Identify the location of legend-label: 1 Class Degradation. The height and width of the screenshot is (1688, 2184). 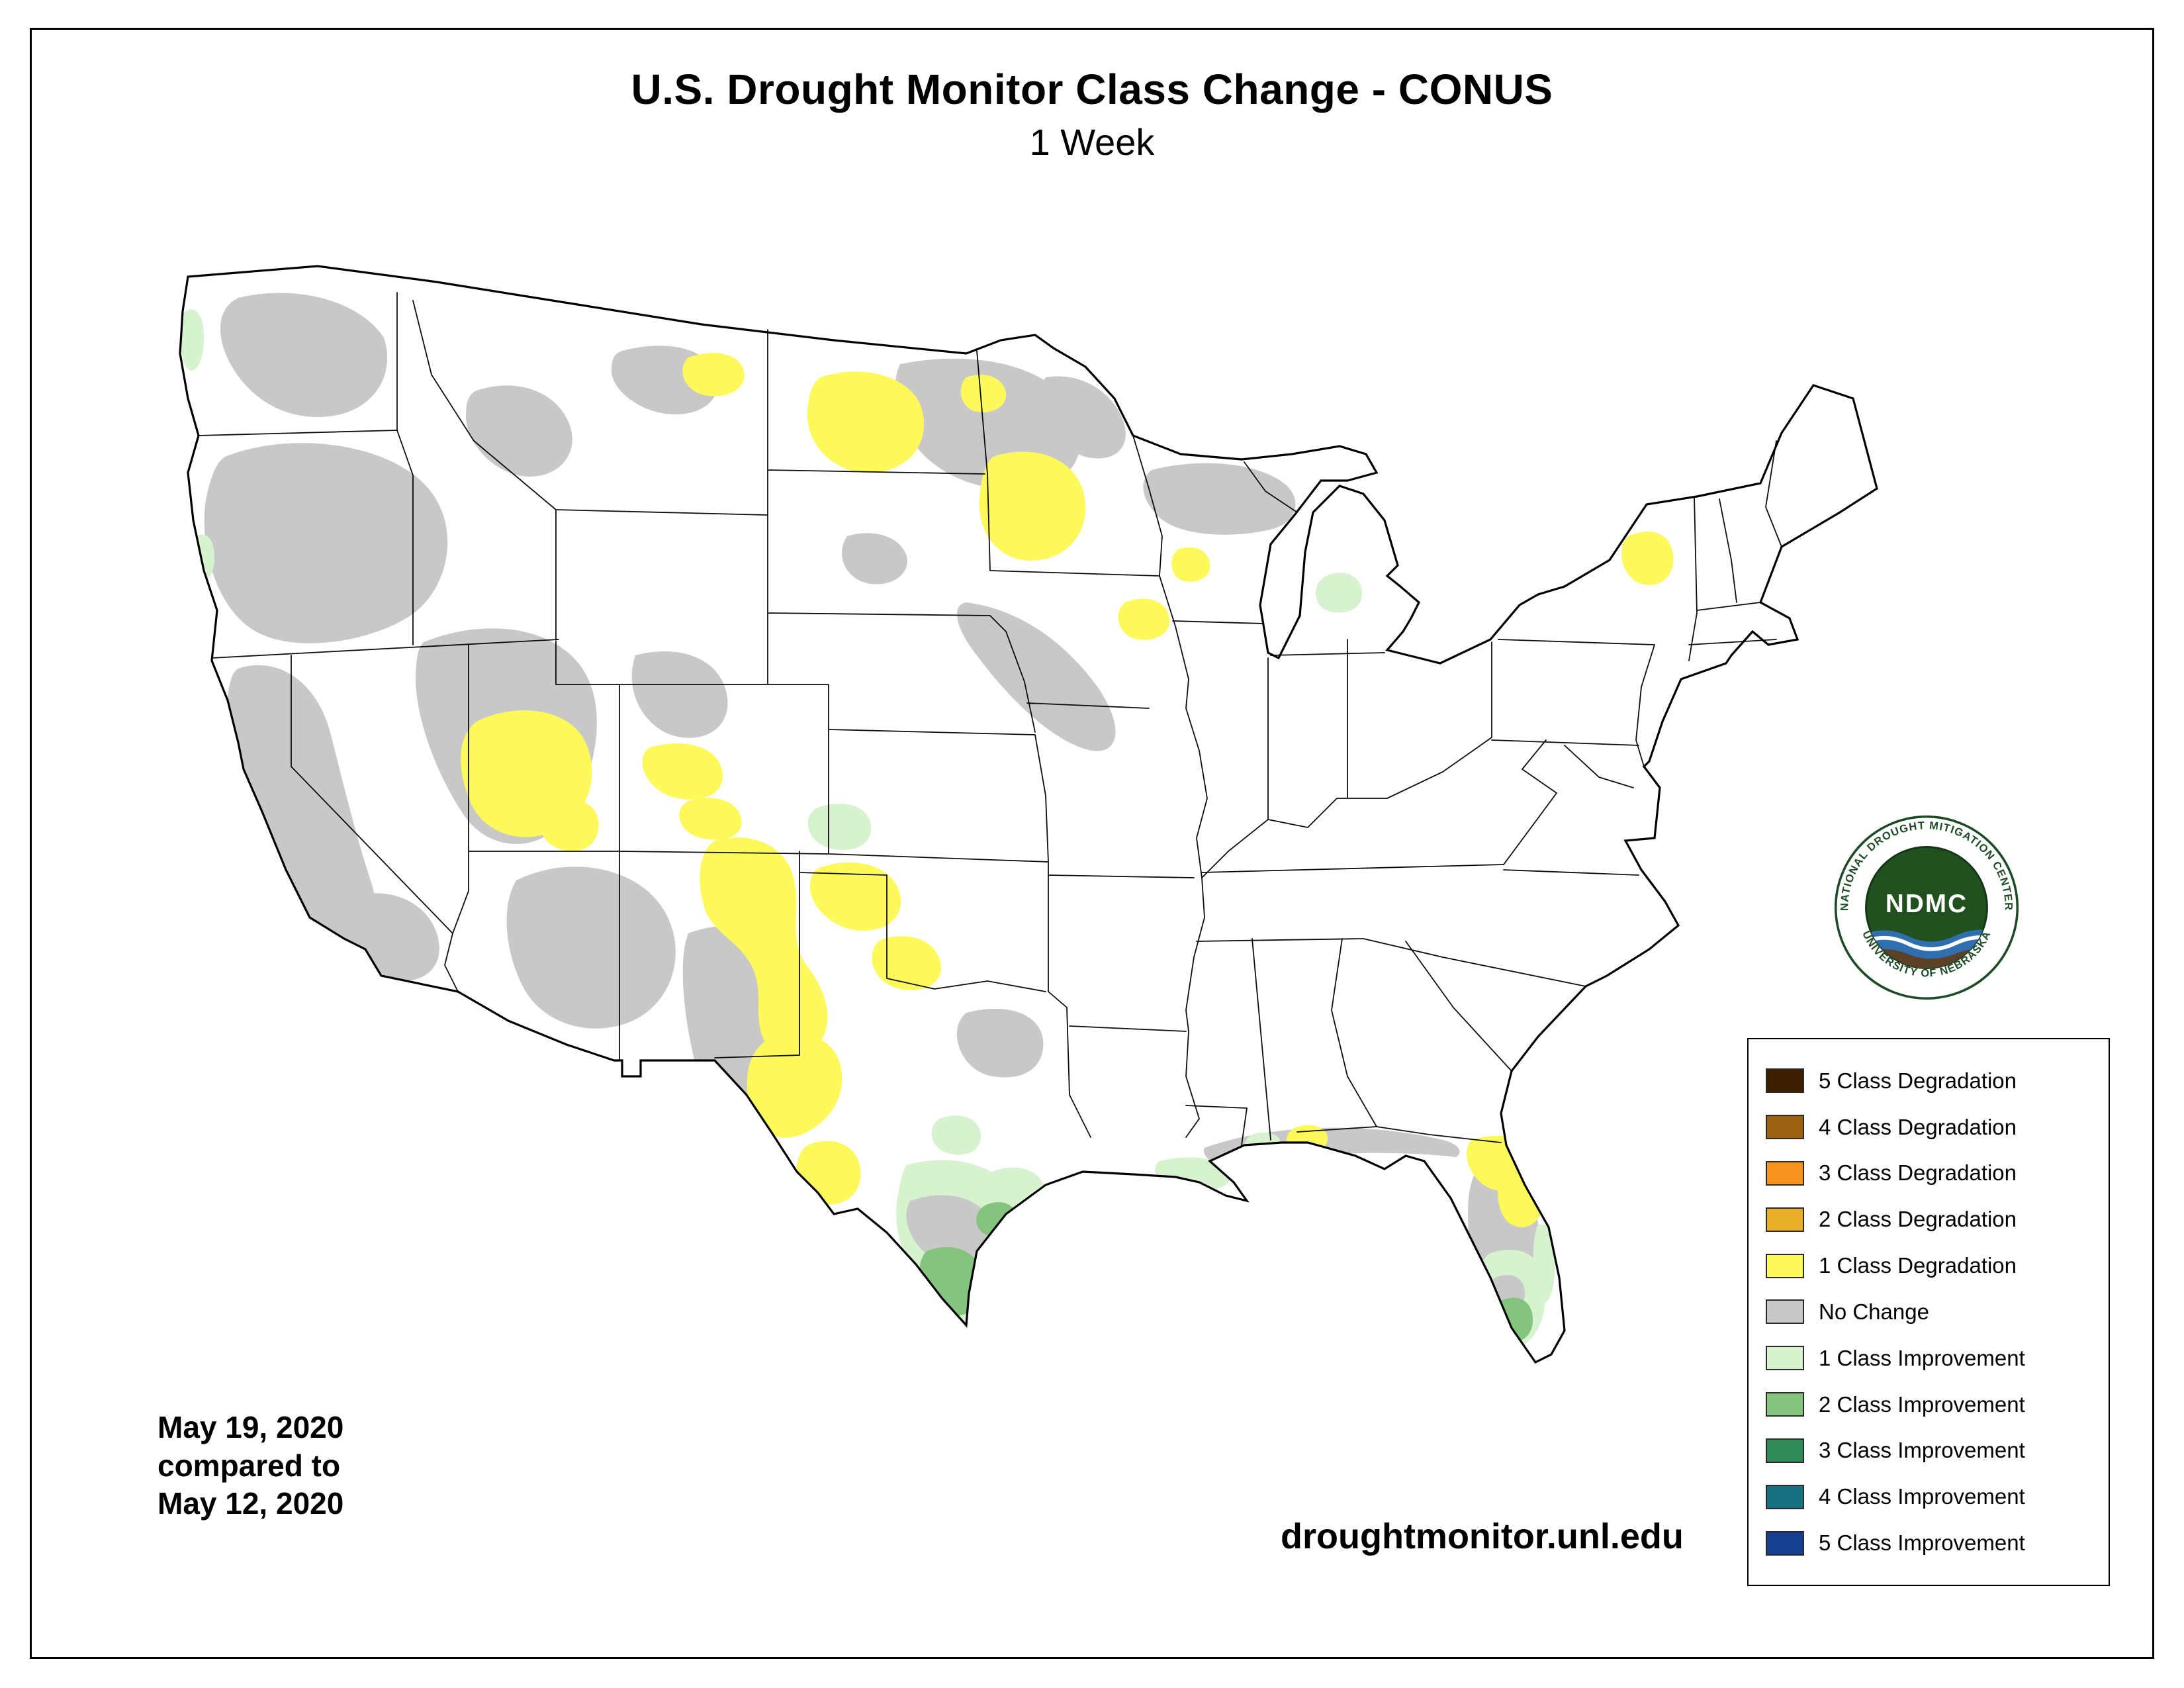
(1918, 1265).